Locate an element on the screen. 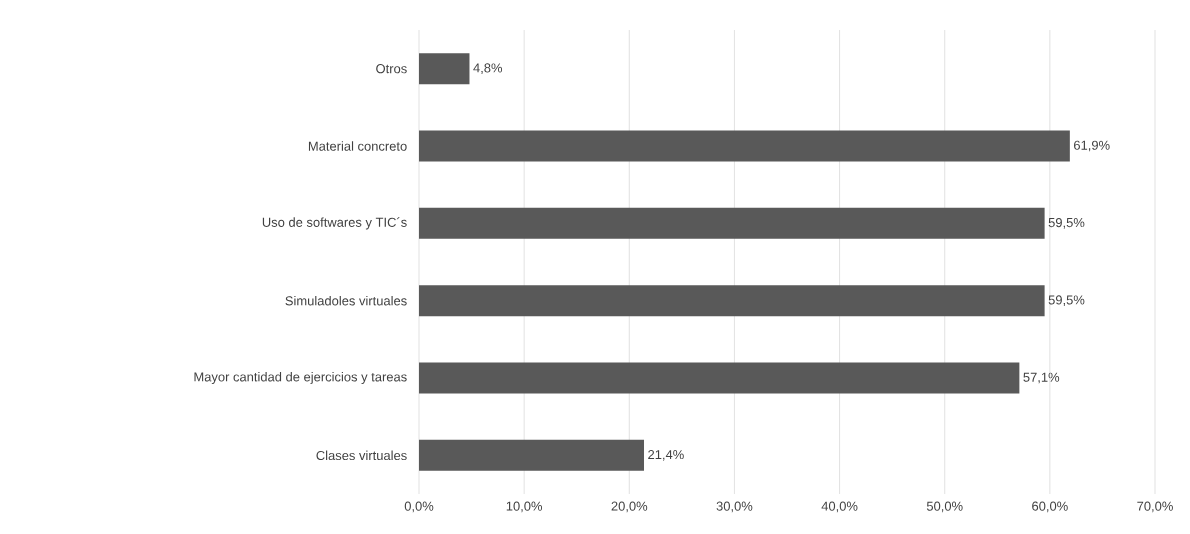  y-tick-label: Uso de softwares y TIC´s is located at coordinates (334, 223).